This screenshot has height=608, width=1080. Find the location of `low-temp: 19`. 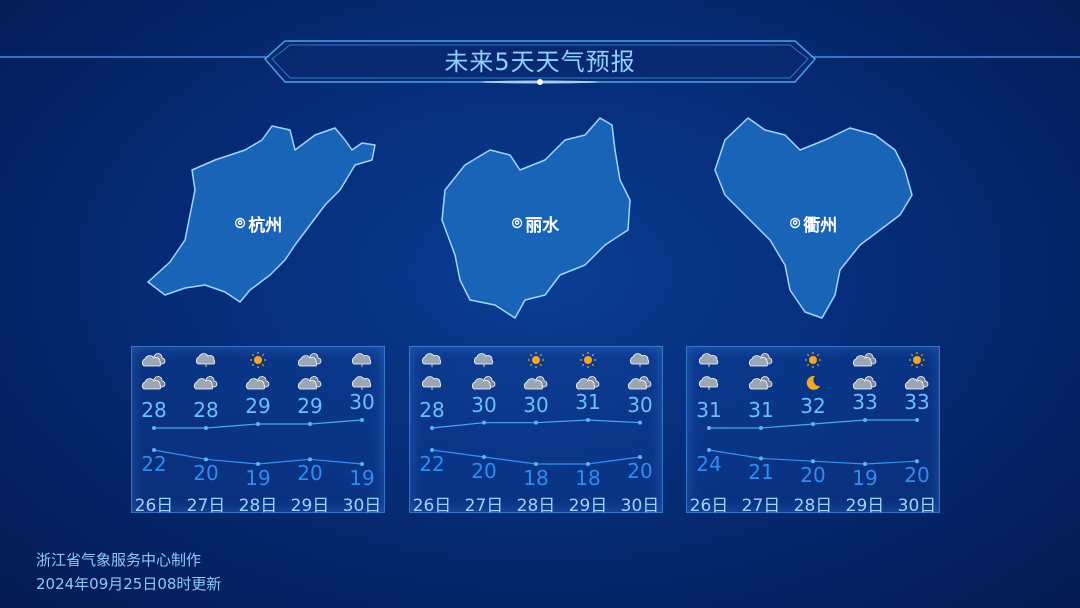

low-temp: 19 is located at coordinates (865, 478).